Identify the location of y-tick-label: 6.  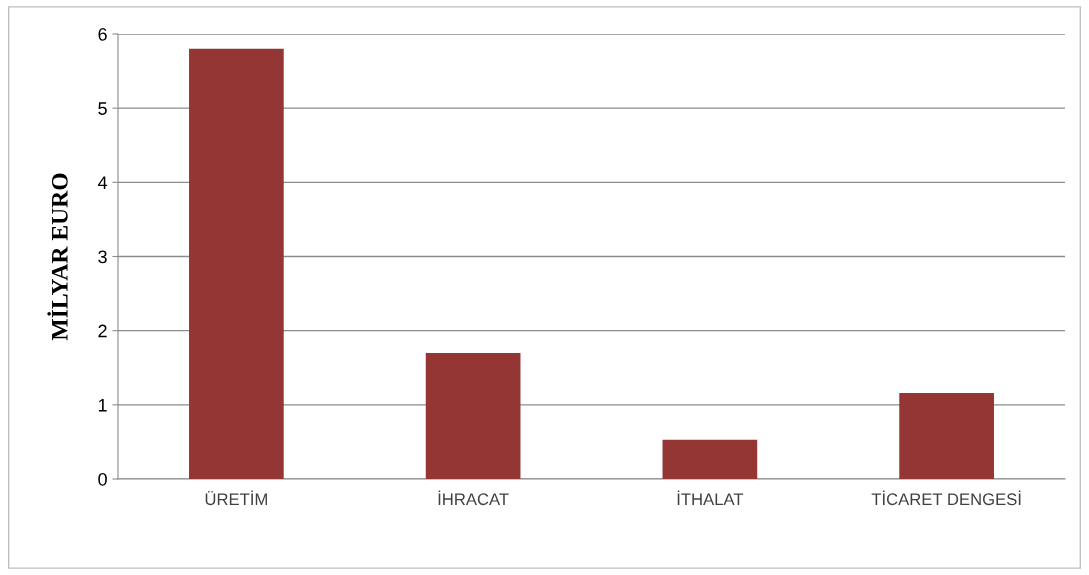
(102, 34).